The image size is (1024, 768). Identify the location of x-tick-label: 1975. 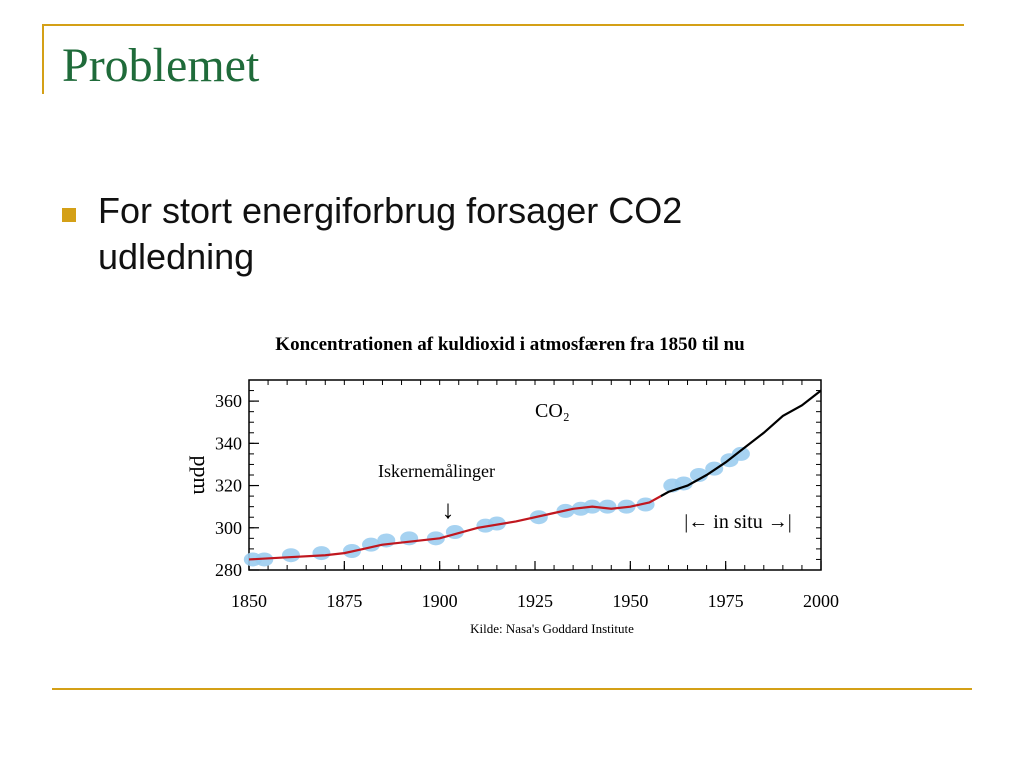
(726, 601).